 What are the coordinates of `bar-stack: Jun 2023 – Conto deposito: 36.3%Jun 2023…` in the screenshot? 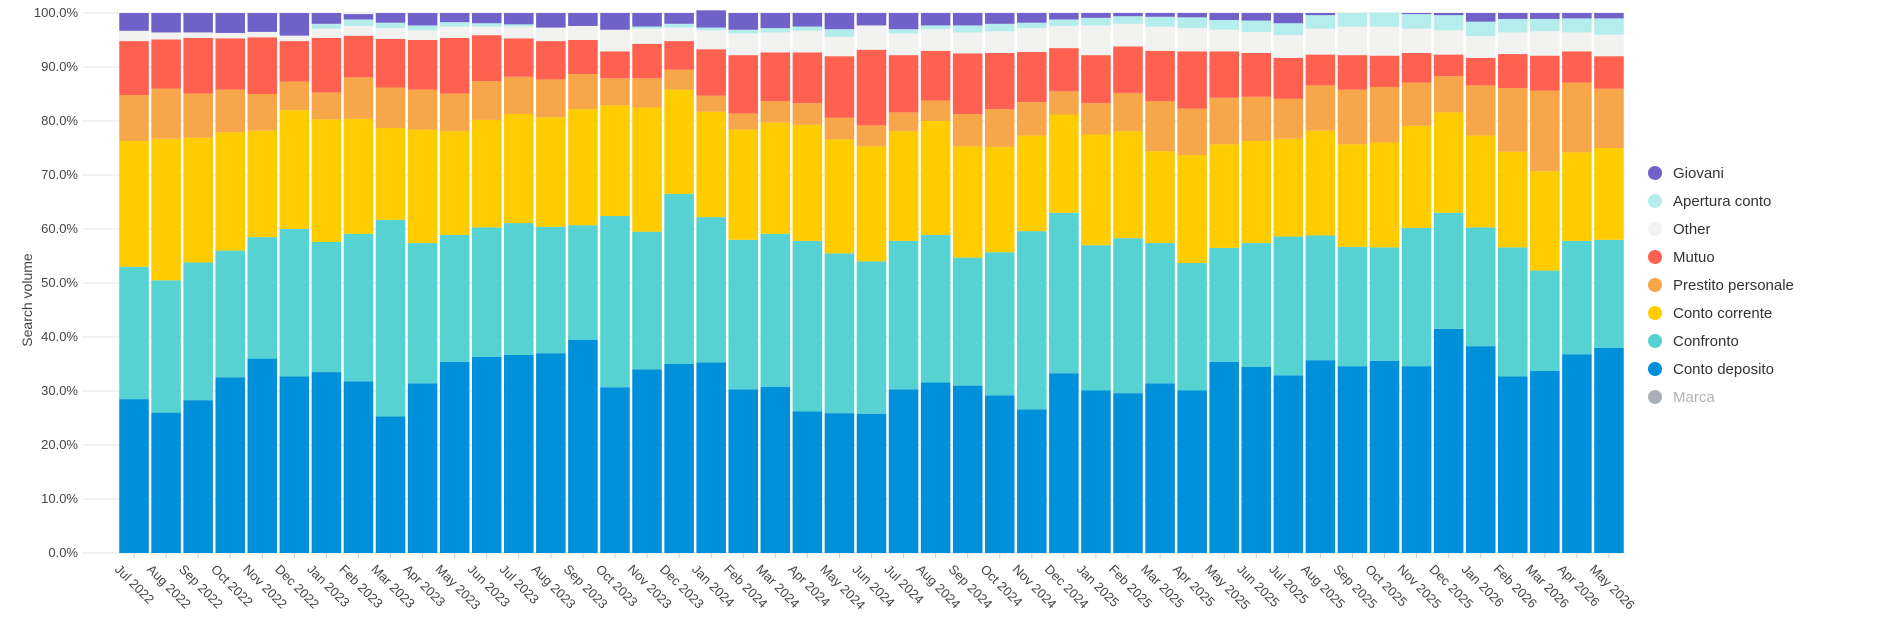 It's located at (486, 283).